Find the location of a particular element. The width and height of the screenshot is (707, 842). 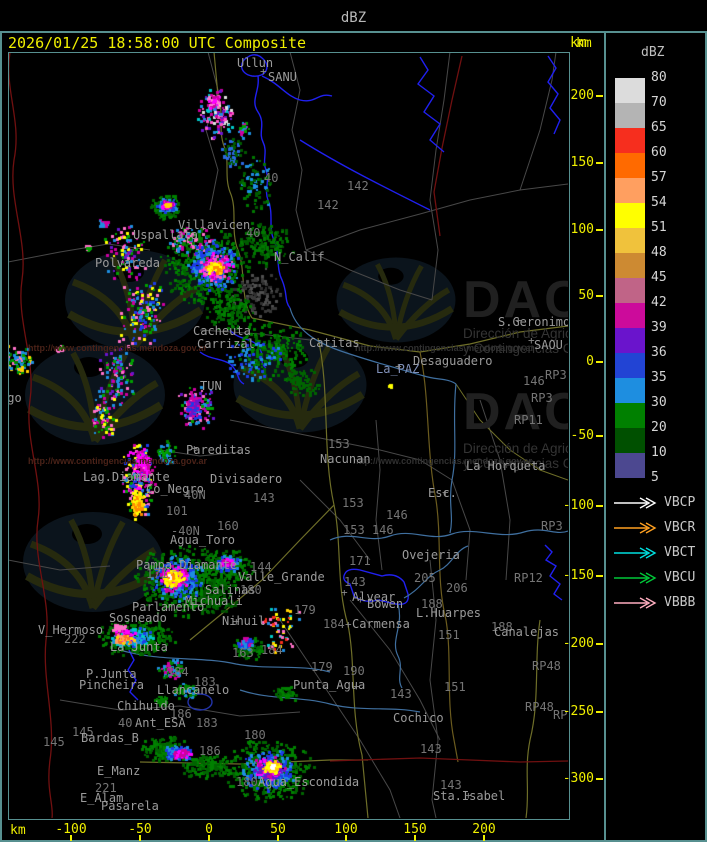

map-place-label: Polvareda is located at coordinates (128, 263).